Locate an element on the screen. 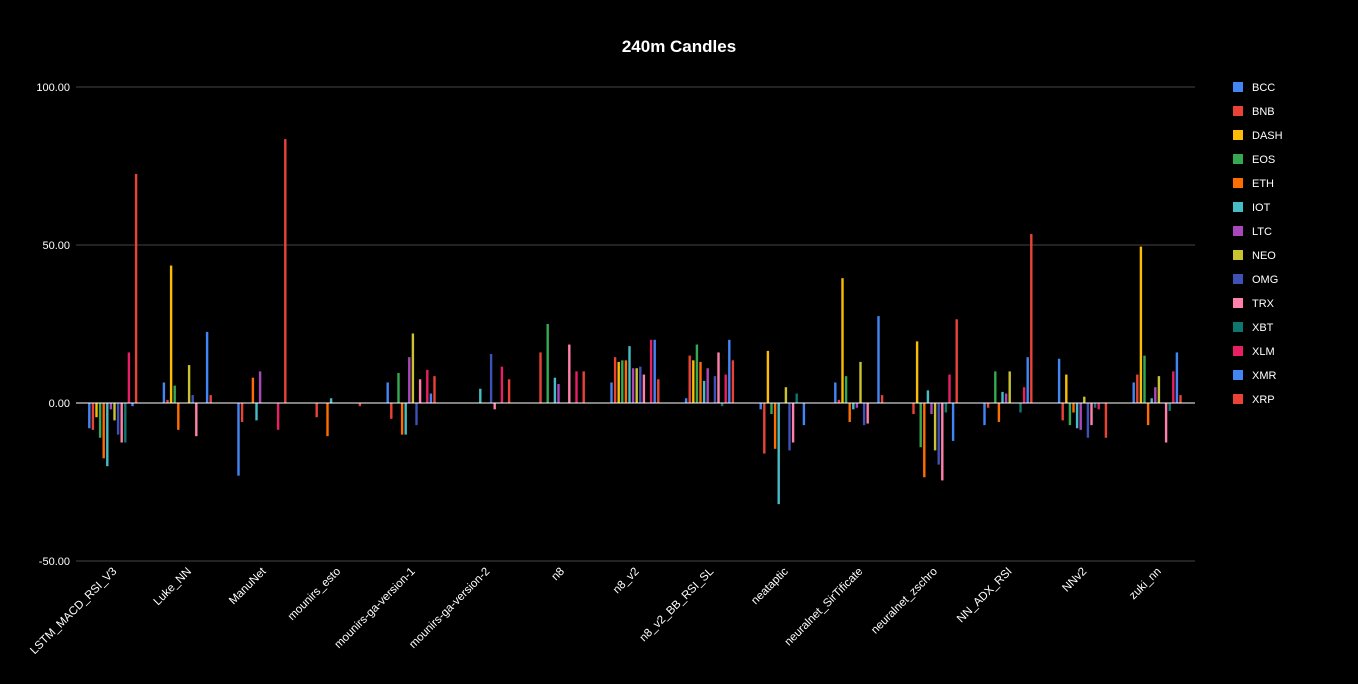  legend-label: IOT is located at coordinates (1261, 208).